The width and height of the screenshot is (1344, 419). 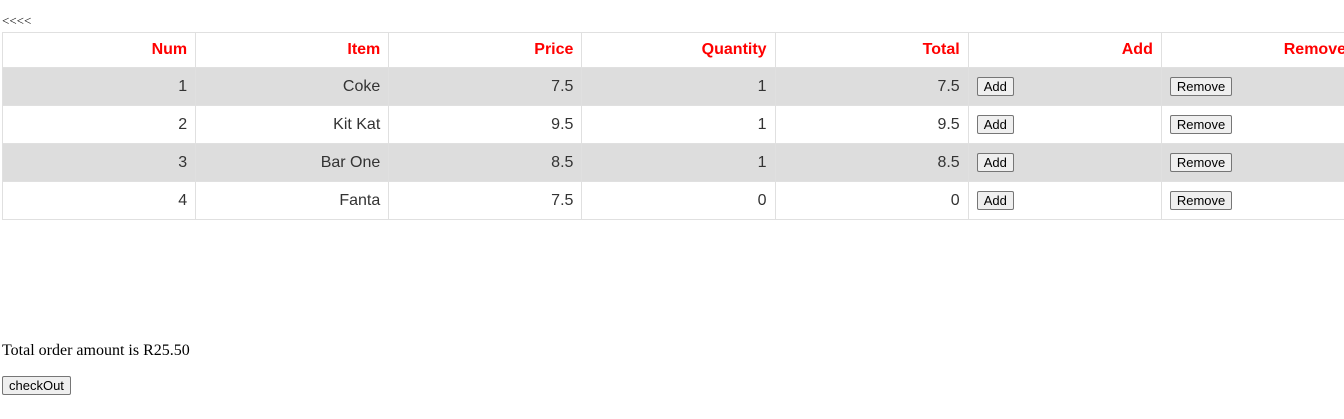 What do you see at coordinates (871, 162) in the screenshot?
I see `cell-total: 8.5` at bounding box center [871, 162].